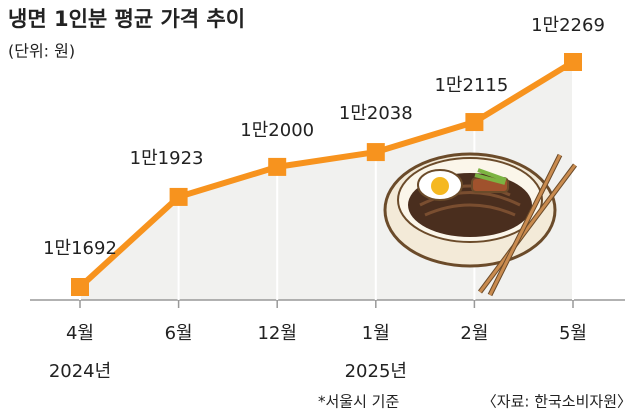 The image size is (640, 419). I want to click on chart-subtitle: (단위: 원), so click(41, 51).